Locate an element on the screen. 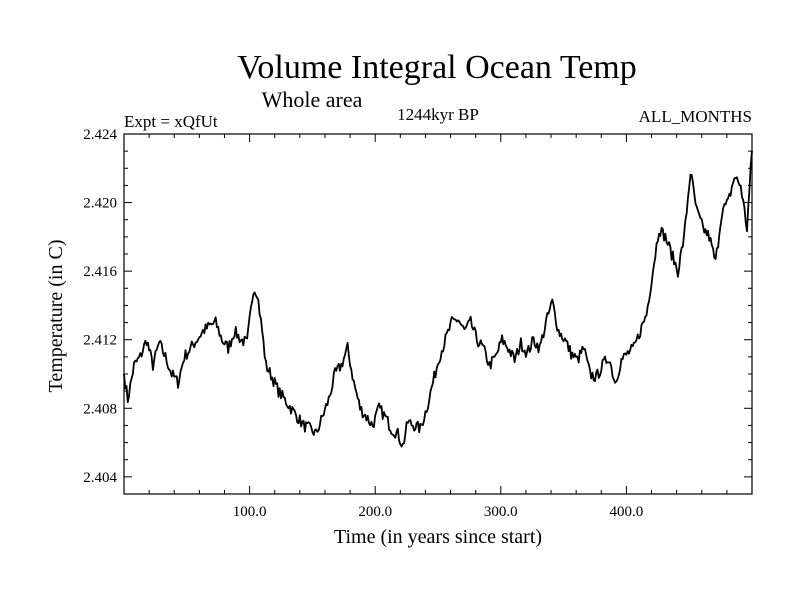 This screenshot has height=600, width=800. chart-title: Volume Integral Ocean Temp is located at coordinates (437, 67).